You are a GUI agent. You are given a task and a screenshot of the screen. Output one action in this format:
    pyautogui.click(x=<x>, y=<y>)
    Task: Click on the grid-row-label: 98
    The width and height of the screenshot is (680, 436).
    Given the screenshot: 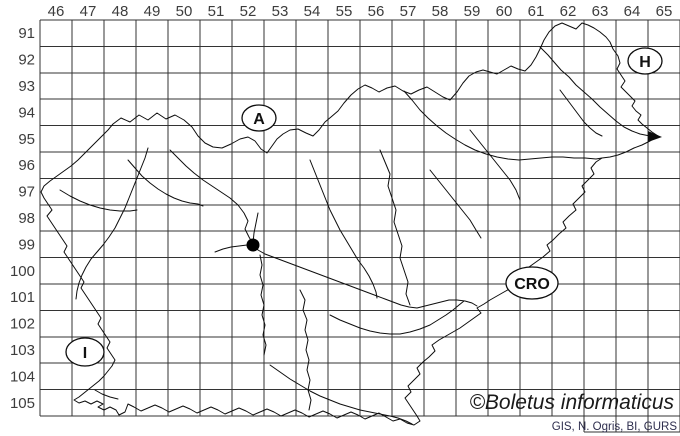 What is the action you would take?
    pyautogui.click(x=26, y=218)
    